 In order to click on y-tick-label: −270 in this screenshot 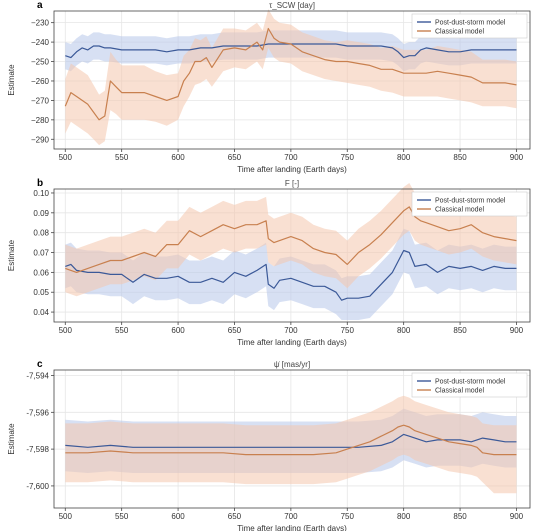, I will do `click(40, 100)`.